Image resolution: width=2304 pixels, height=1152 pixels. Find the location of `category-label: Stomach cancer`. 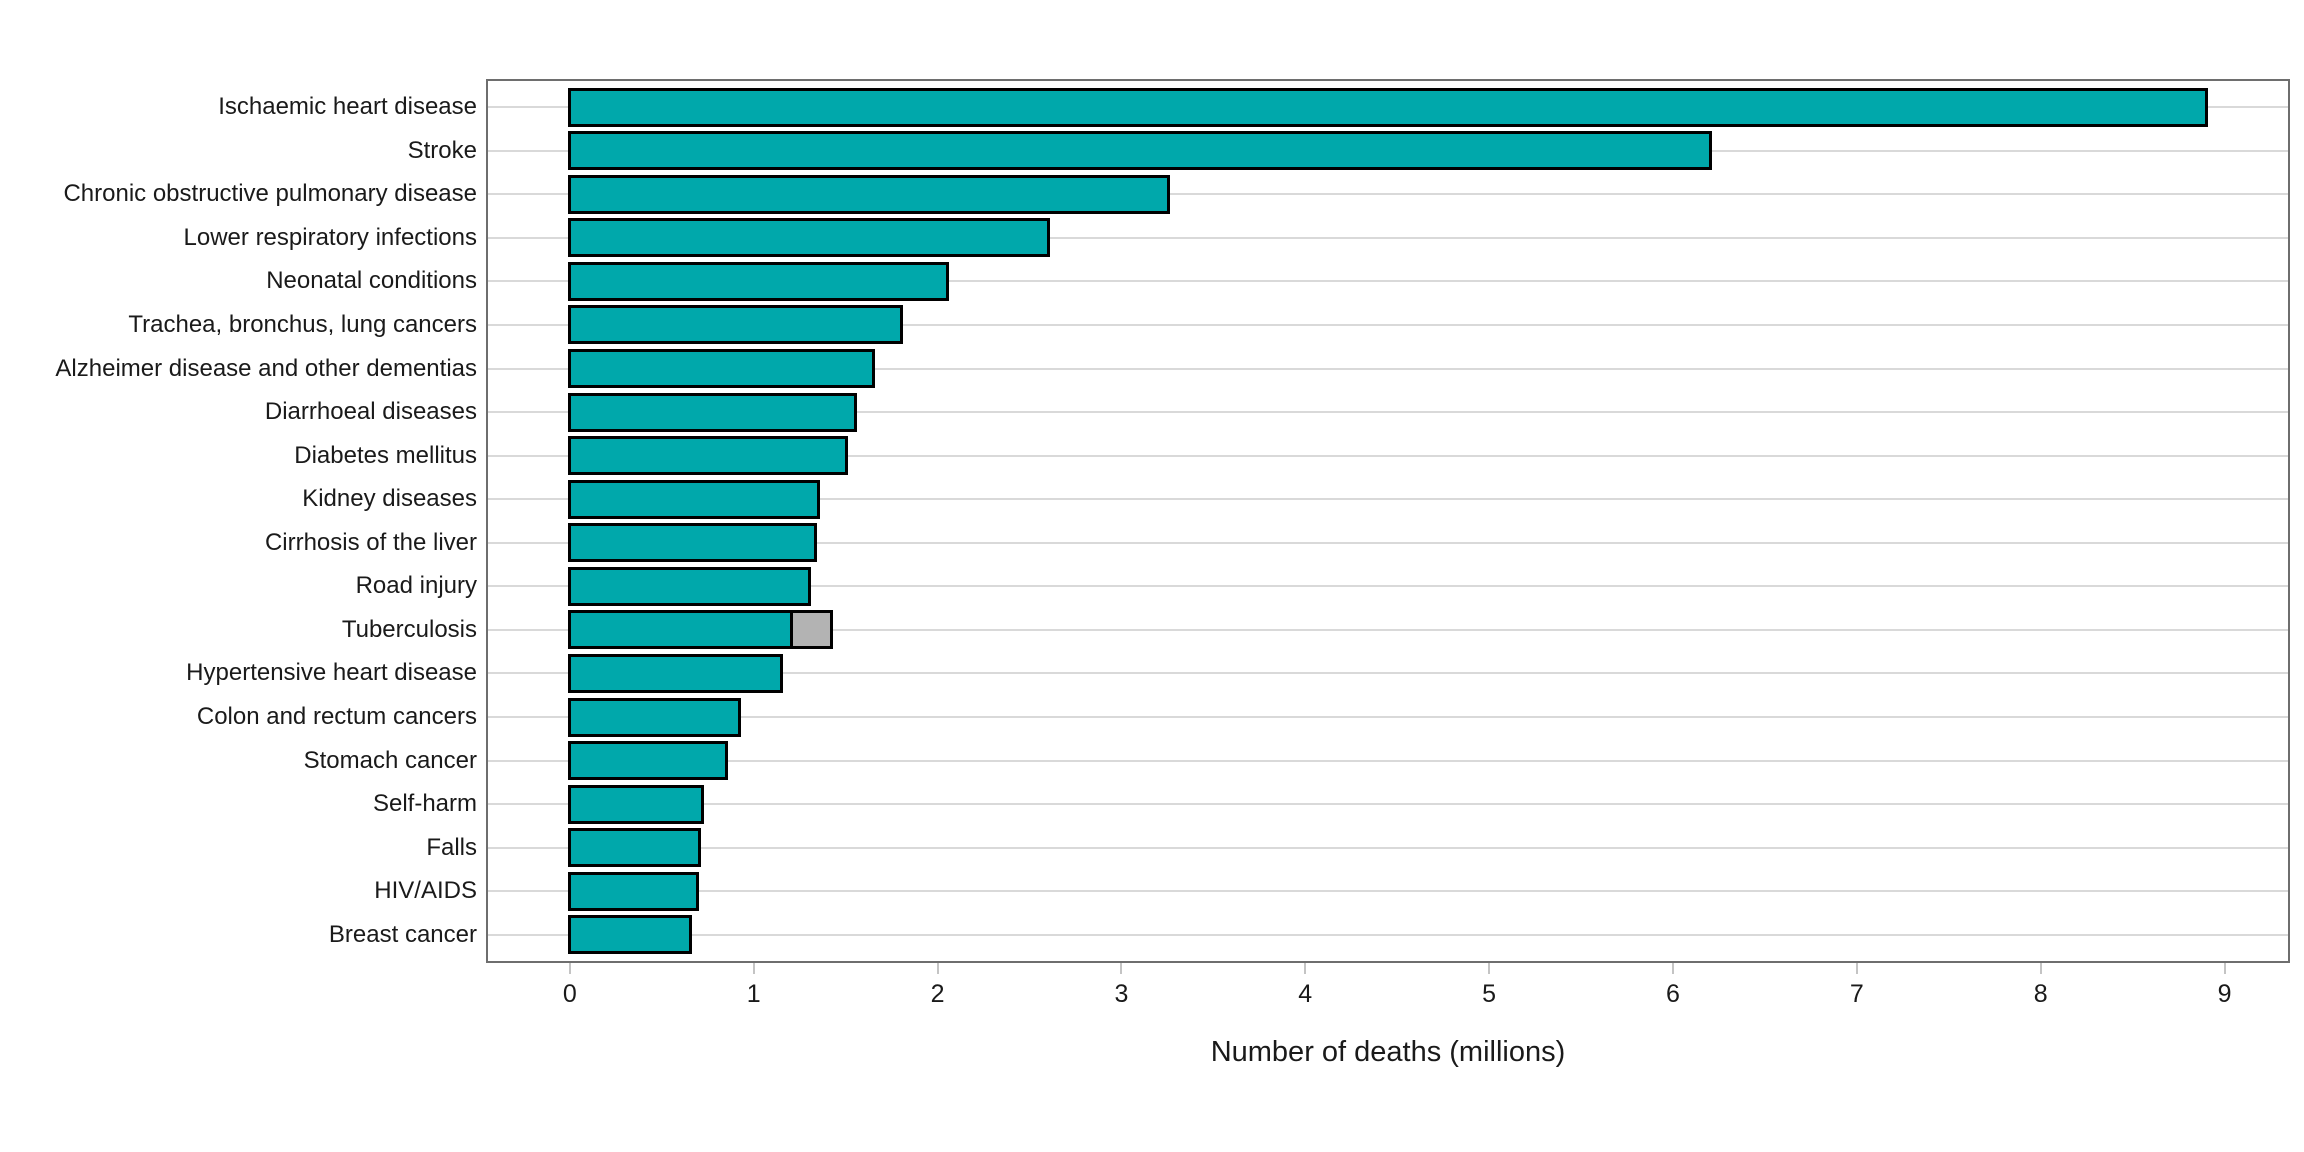

category-label: Stomach cancer is located at coordinates (390, 760).